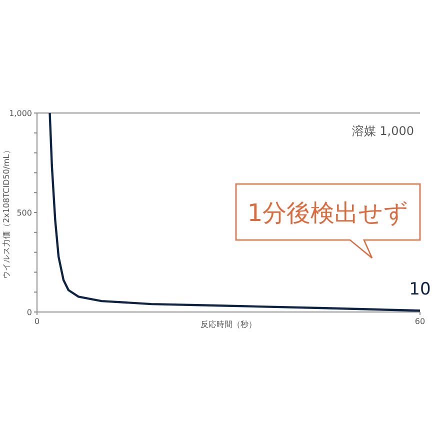 Image resolution: width=440 pixels, height=440 pixels. What do you see at coordinates (6, 212) in the screenshot?
I see `y-axis-title: ウイルス力価（2x108TCID50/mL）` at bounding box center [6, 212].